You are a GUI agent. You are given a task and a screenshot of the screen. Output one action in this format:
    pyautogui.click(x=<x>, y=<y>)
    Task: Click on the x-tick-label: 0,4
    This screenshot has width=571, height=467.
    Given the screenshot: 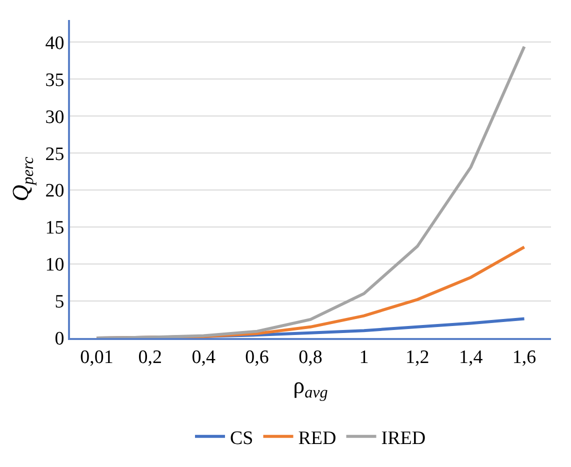 What is the action you would take?
    pyautogui.click(x=204, y=357)
    